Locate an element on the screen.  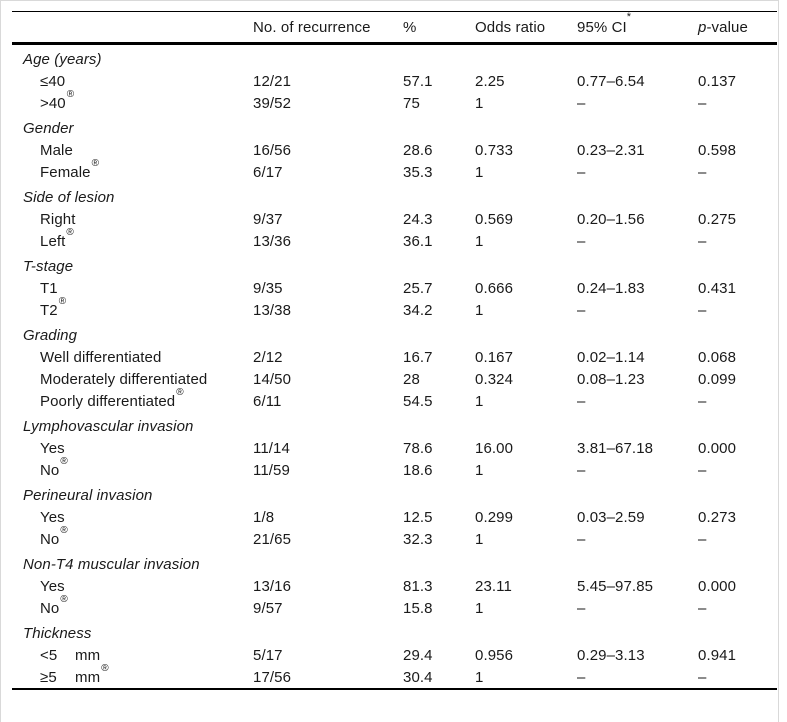
cell-ci: 0.24–1.83 is located at coordinates (611, 288).